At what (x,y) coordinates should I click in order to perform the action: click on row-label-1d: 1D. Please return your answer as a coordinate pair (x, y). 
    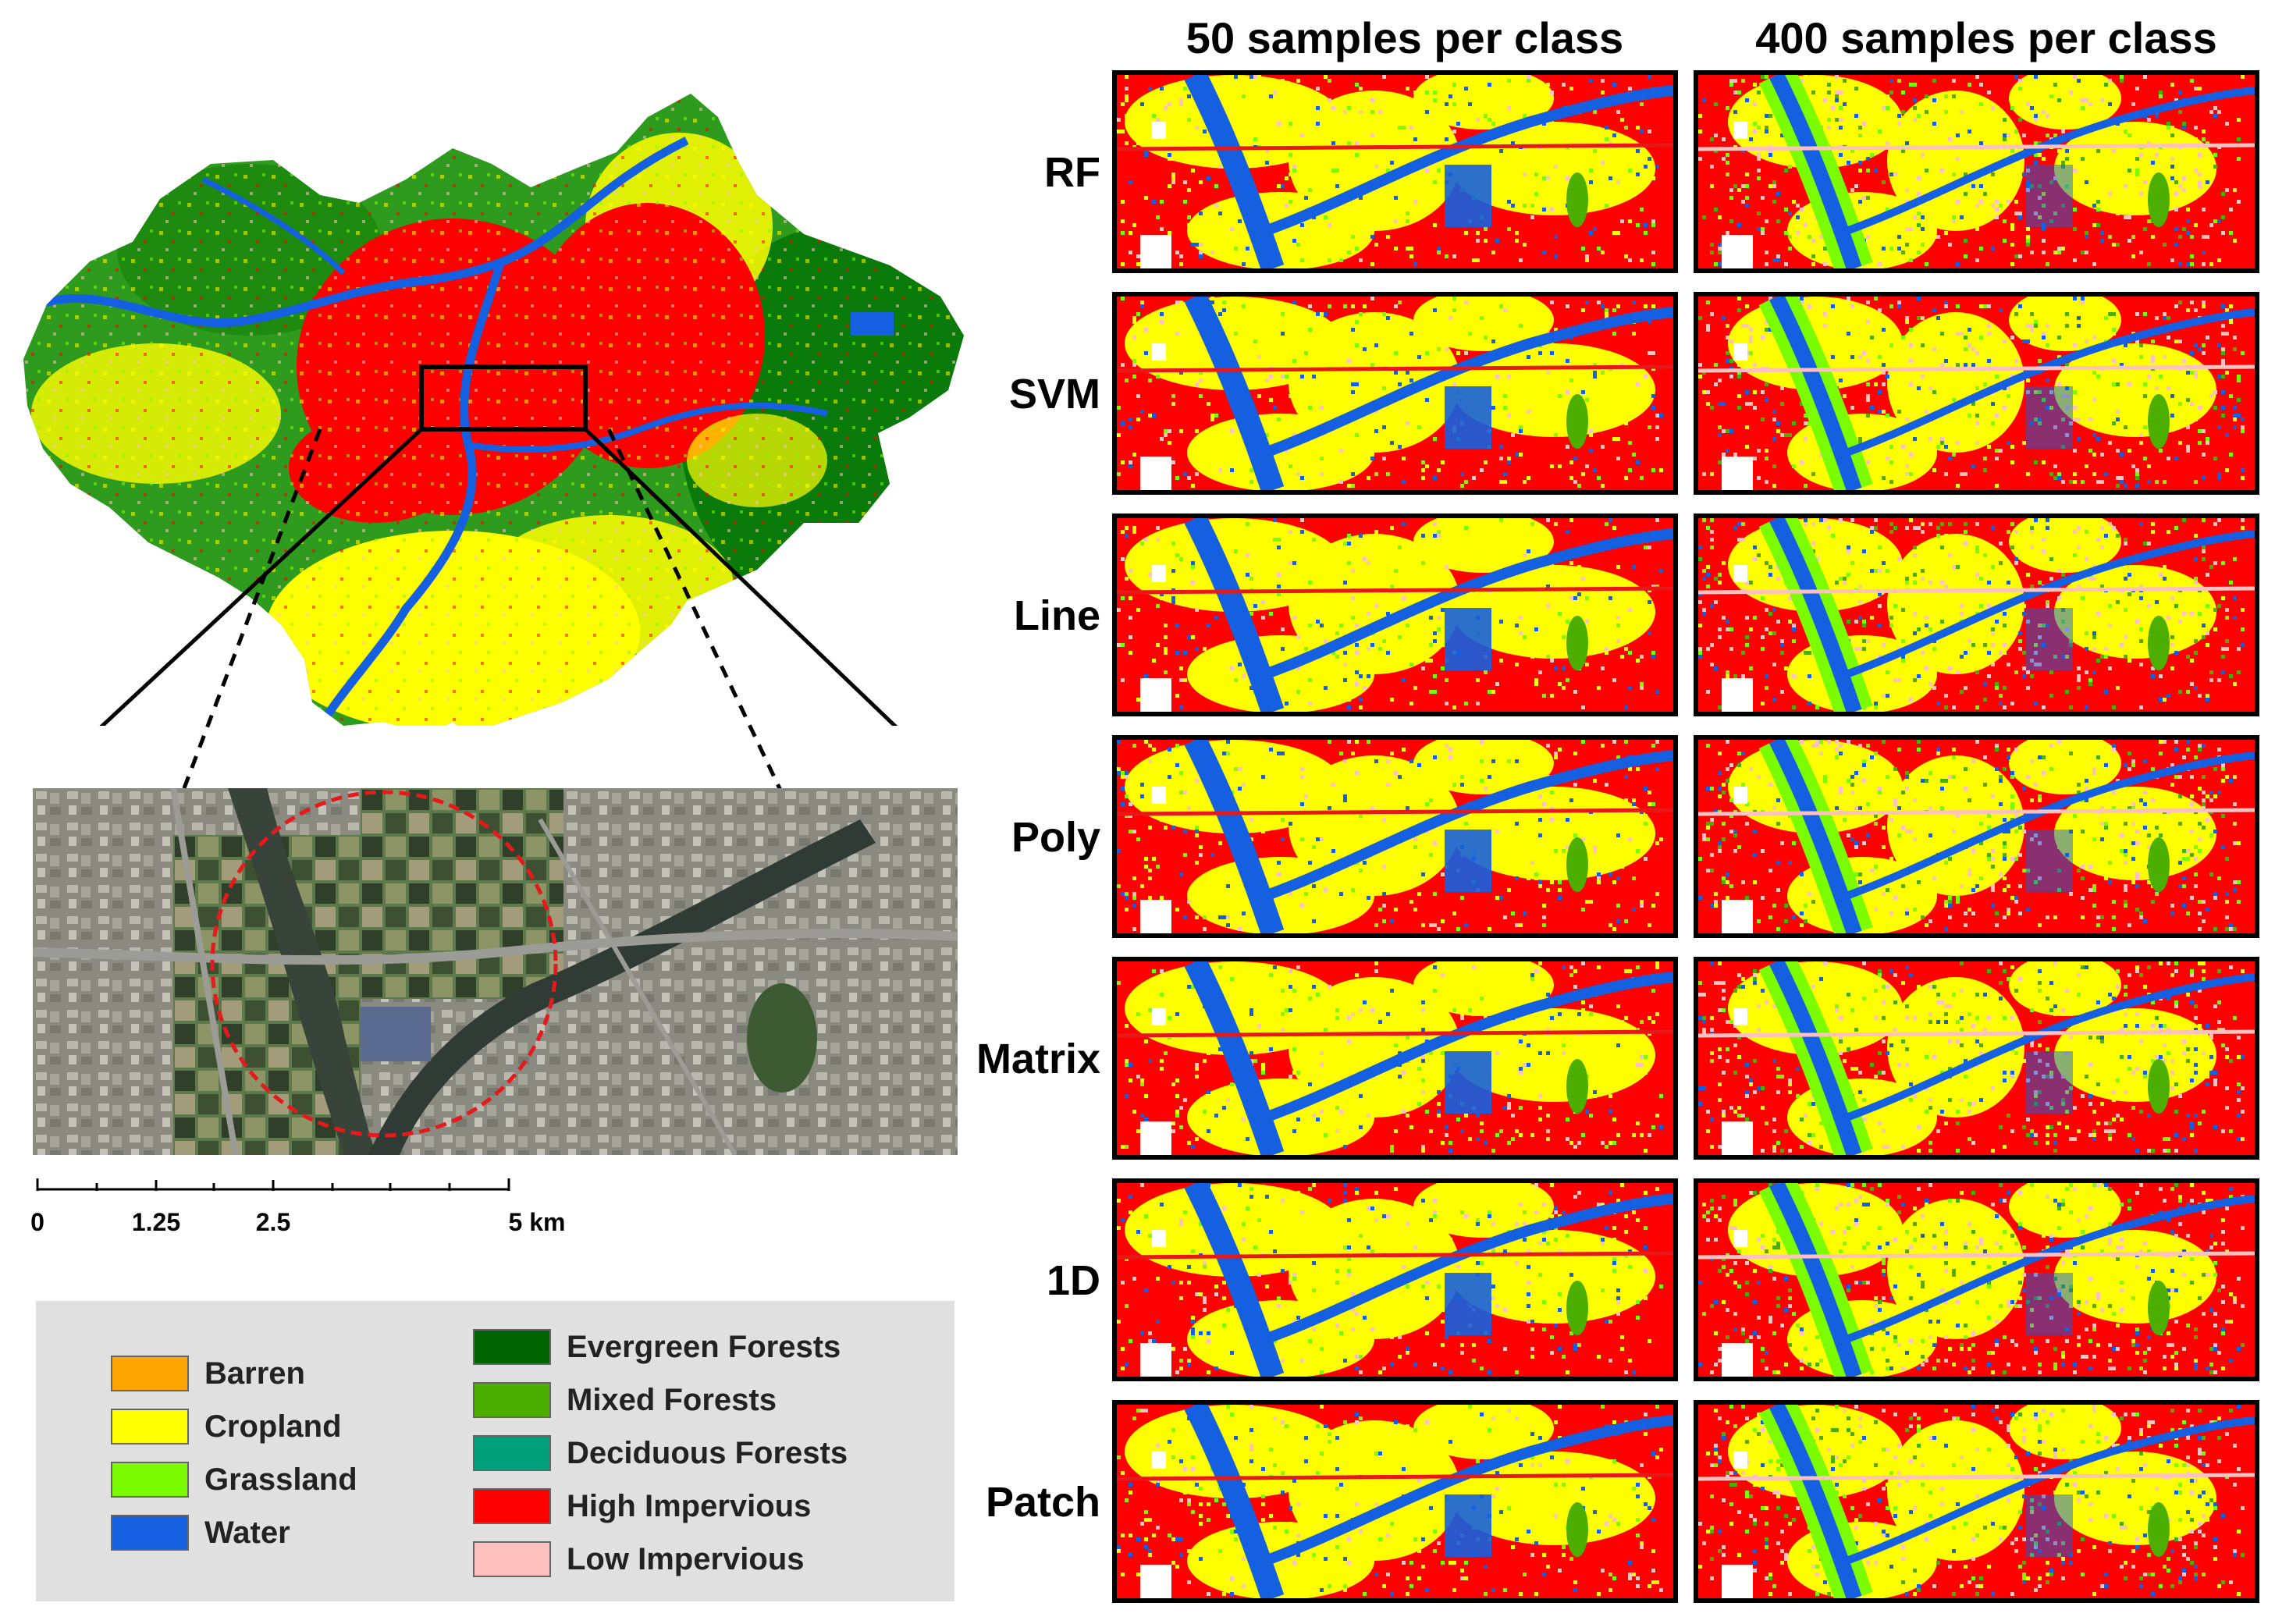
    Looking at the image, I should click on (1073, 1280).